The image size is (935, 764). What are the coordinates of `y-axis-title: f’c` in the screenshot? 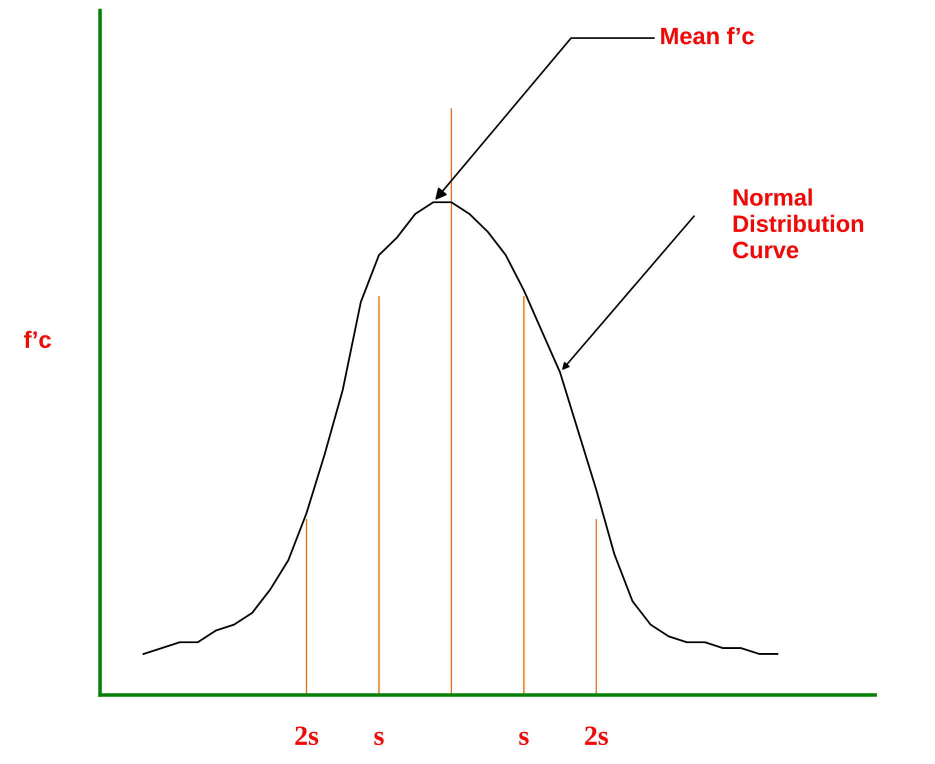 It's located at (37, 339).